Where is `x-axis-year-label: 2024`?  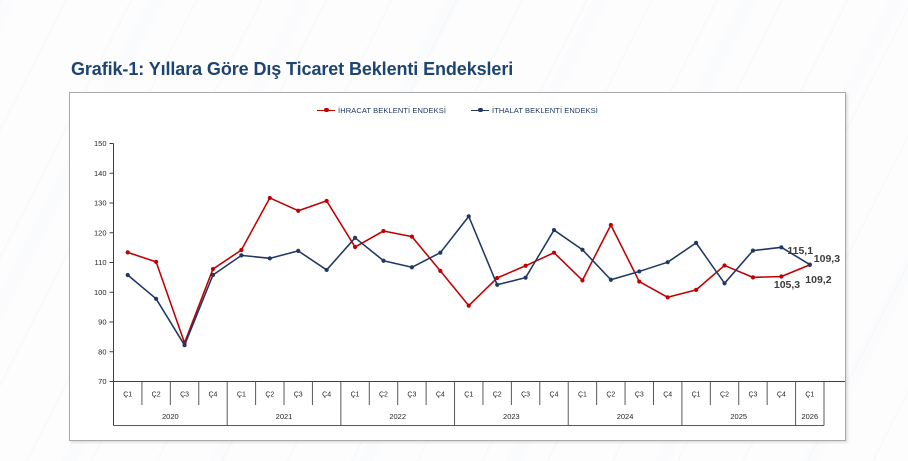
x-axis-year-label: 2024 is located at coordinates (625, 416).